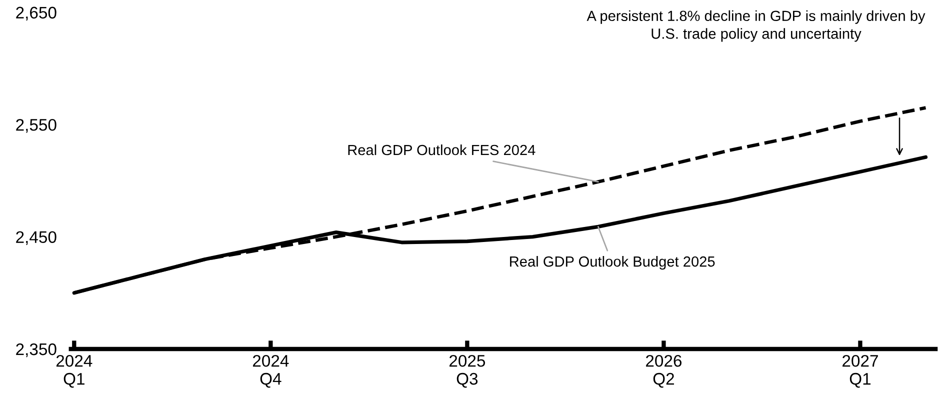 This screenshot has height=413, width=945. Describe the element at coordinates (36, 238) in the screenshot. I see `y-tick-label: 2,450` at that location.